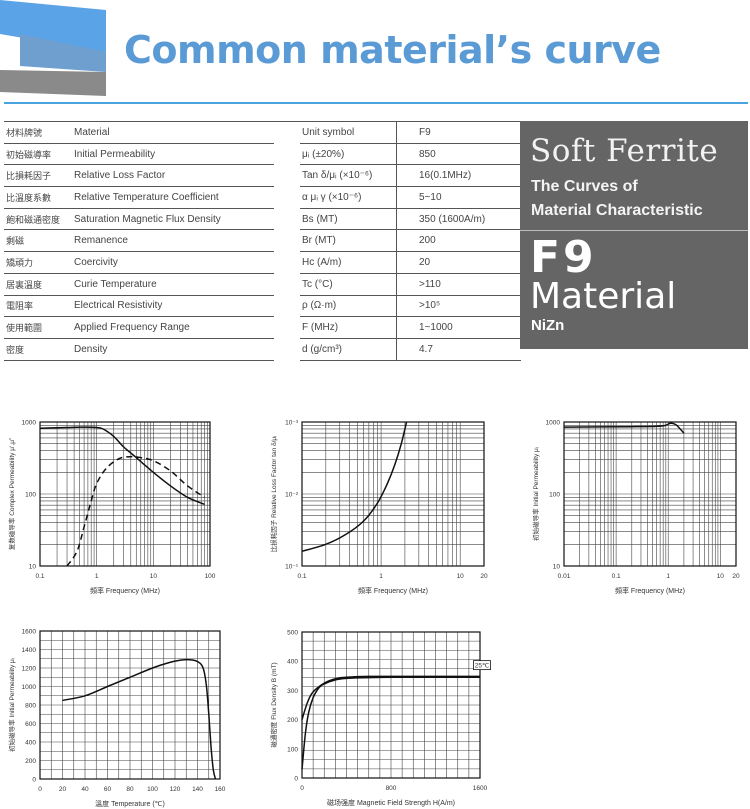  What do you see at coordinates (130, 803) in the screenshot?
I see `x-axis-label: 溫度 Temperature (℃)` at bounding box center [130, 803].